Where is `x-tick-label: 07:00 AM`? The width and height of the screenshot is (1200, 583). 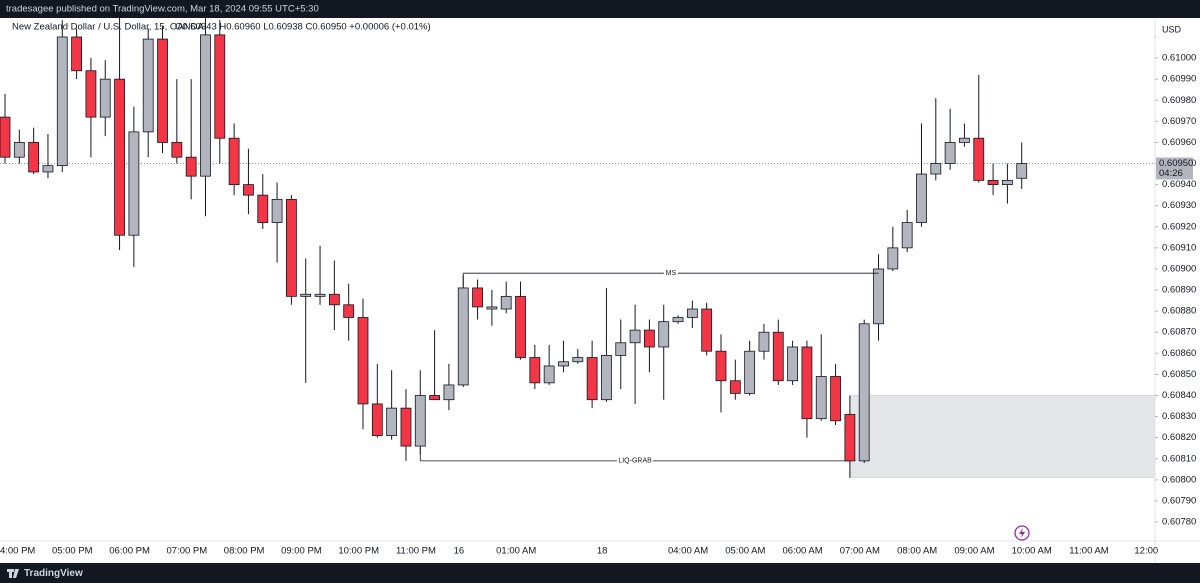
x-tick-label: 07:00 AM is located at coordinates (860, 551).